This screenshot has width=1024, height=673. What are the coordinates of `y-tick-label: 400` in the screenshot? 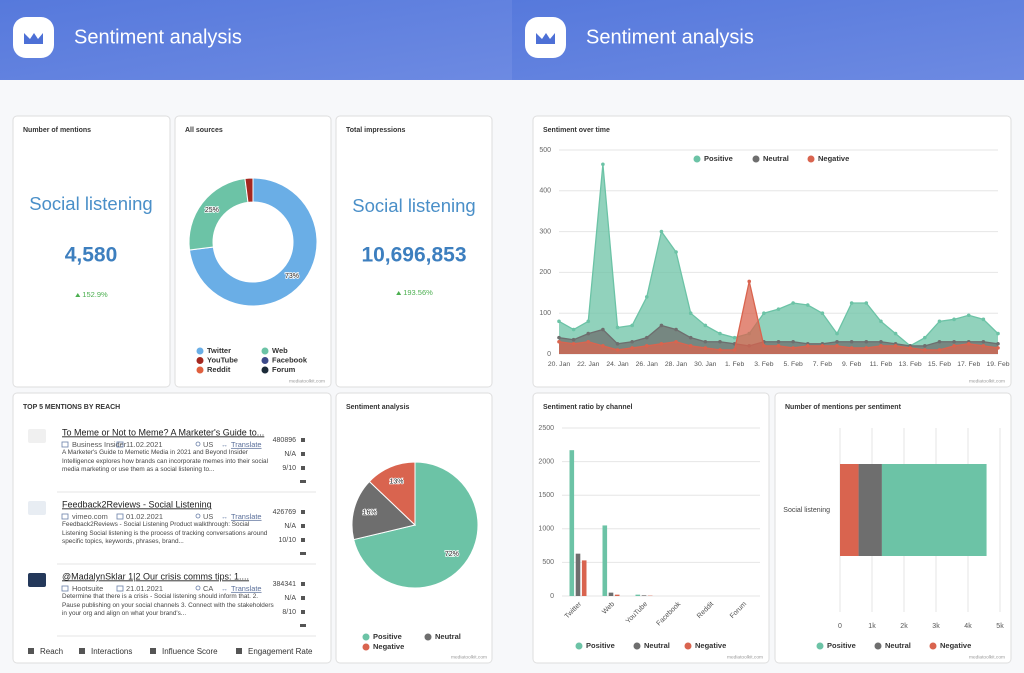 It's located at (545, 191).